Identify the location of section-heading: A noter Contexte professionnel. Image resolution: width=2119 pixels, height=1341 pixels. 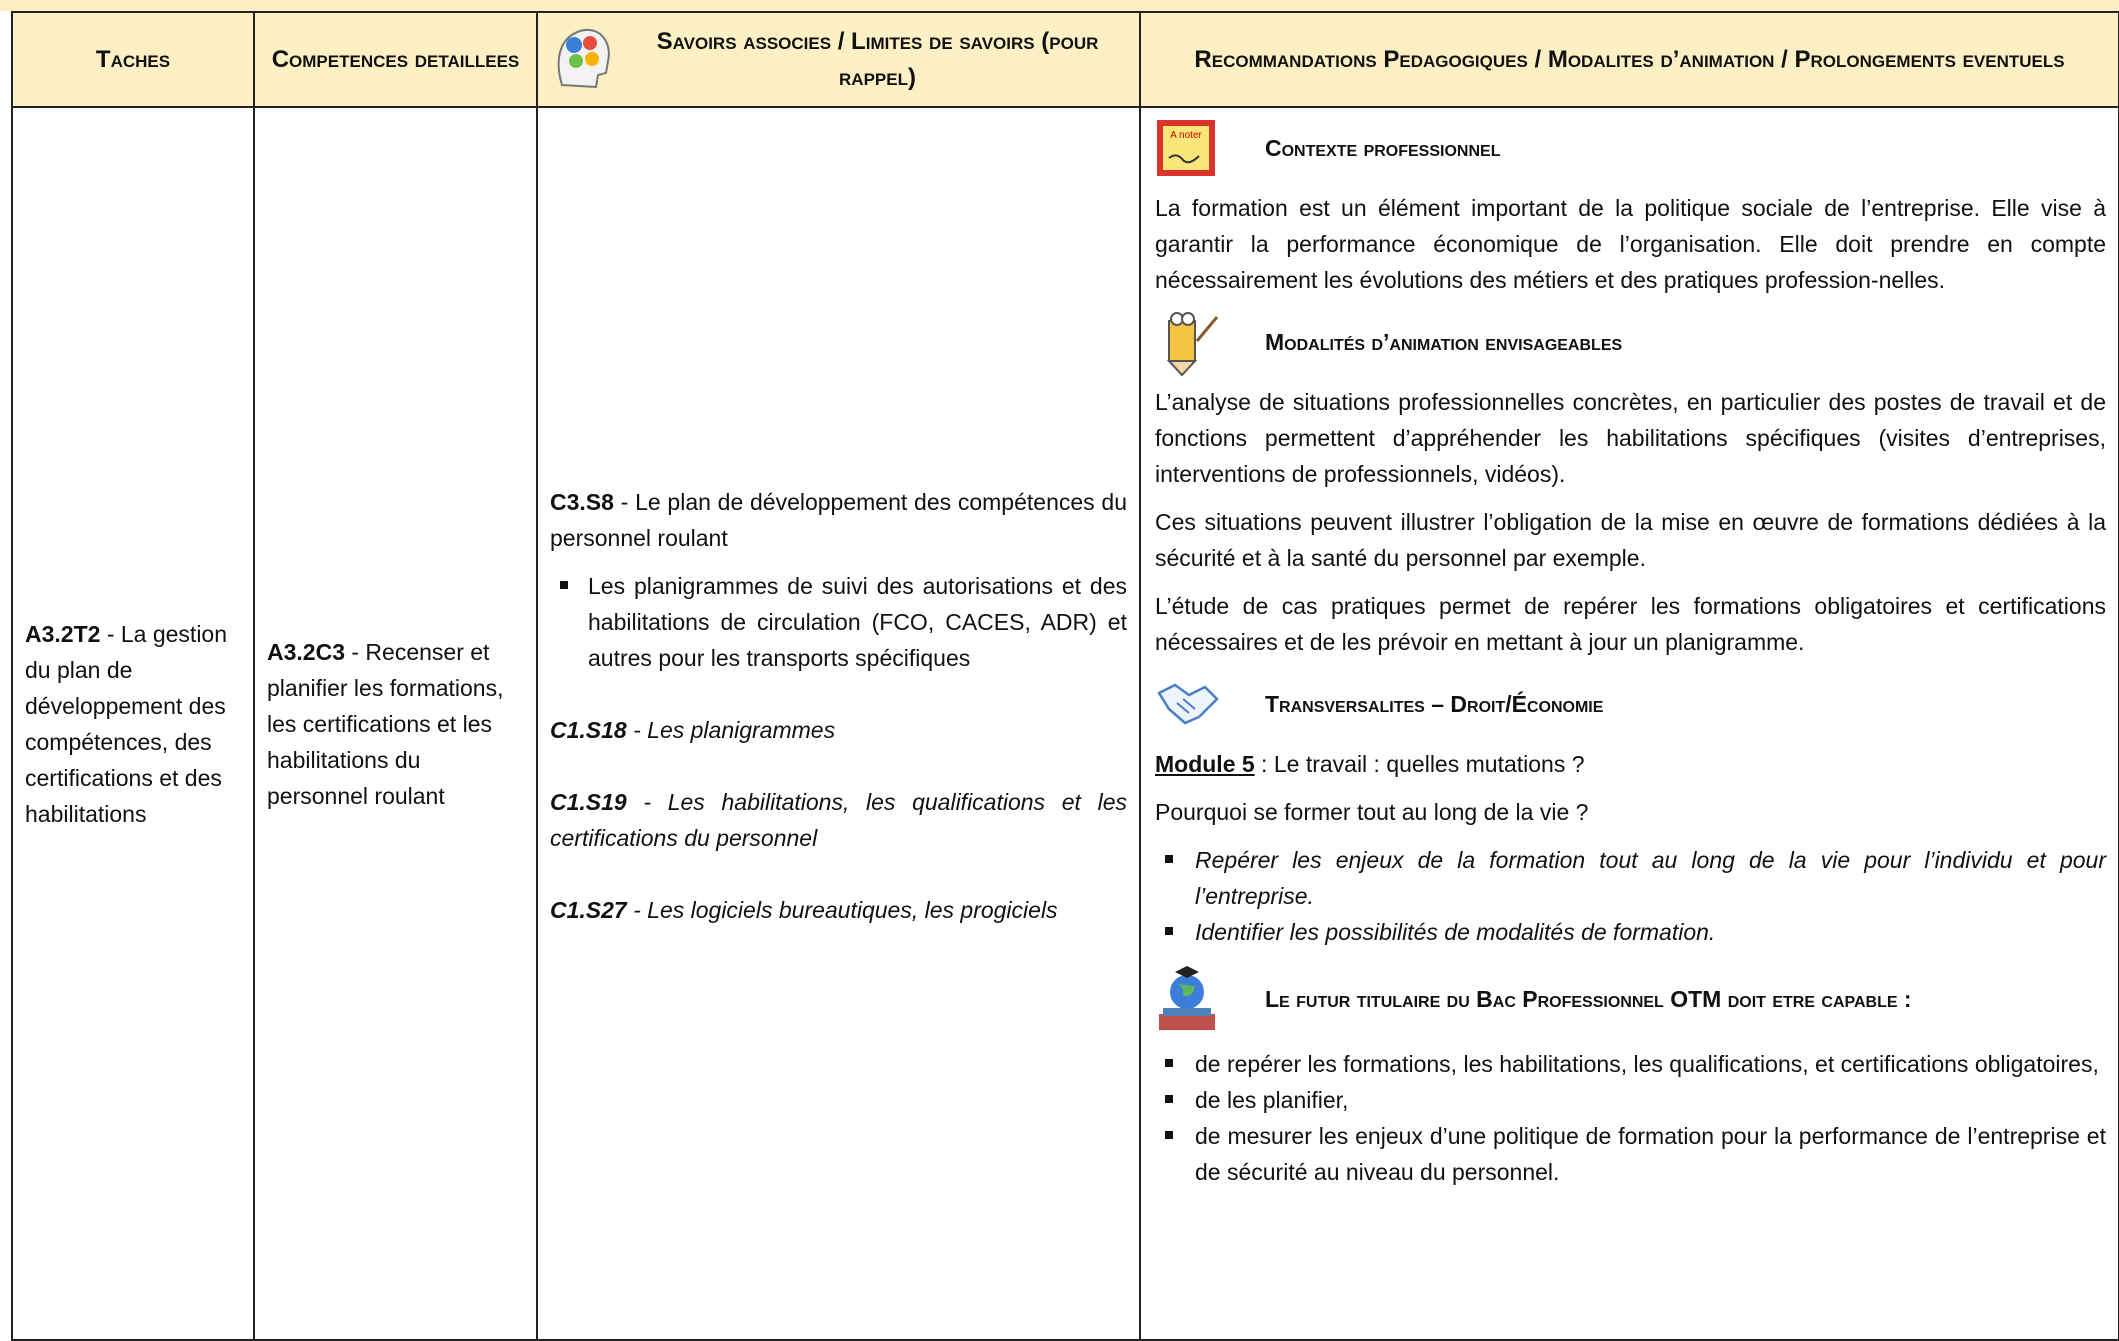
(1630, 148).